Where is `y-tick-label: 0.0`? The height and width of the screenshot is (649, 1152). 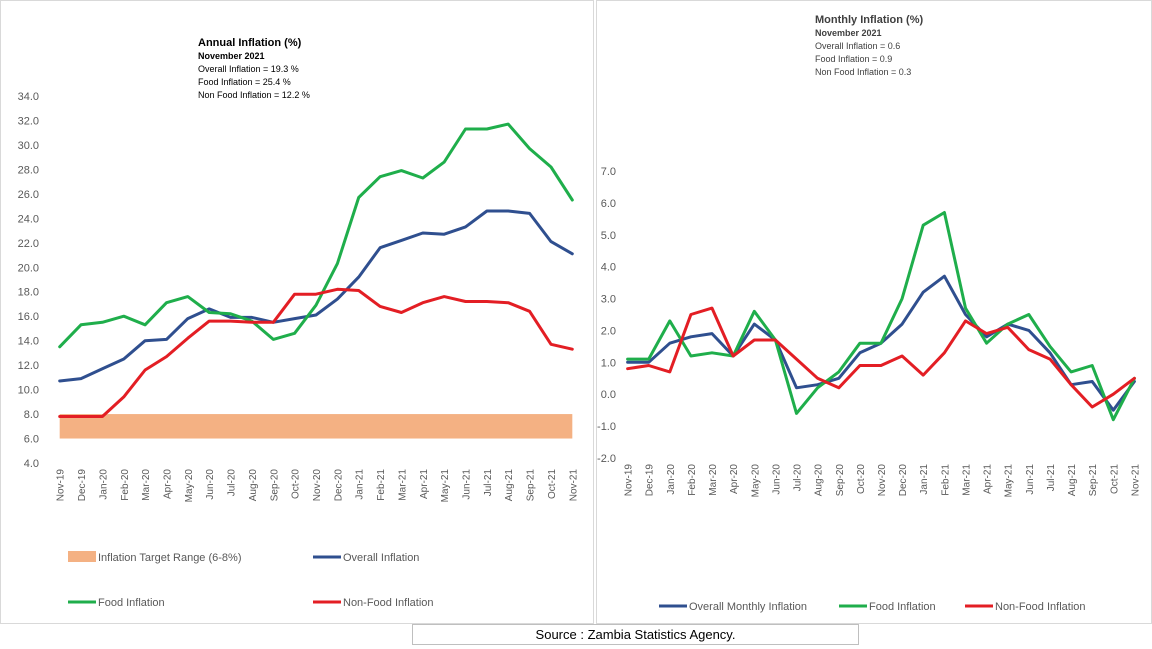 y-tick-label: 0.0 is located at coordinates (608, 395).